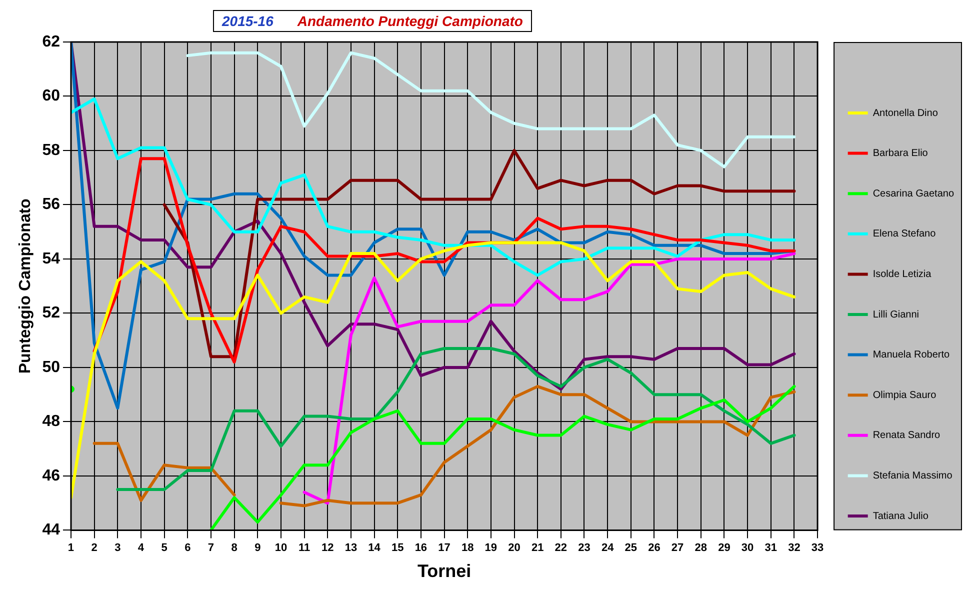 This screenshot has height=599, width=976. I want to click on y-tick-label: 48, so click(51, 421).